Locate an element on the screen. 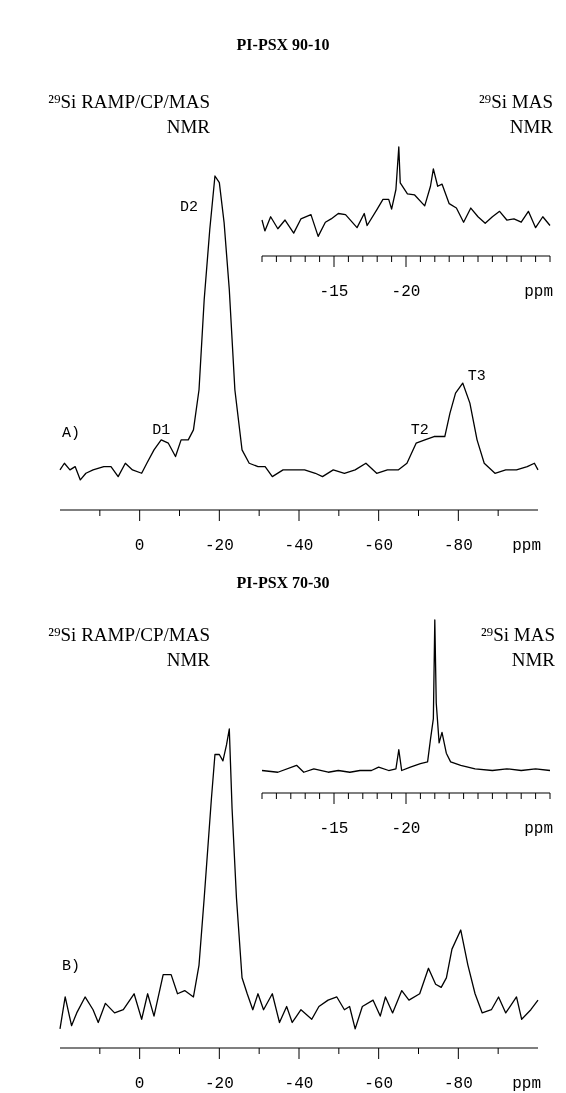 The height and width of the screenshot is (1093, 566). annotation: D1 is located at coordinates (161, 430).